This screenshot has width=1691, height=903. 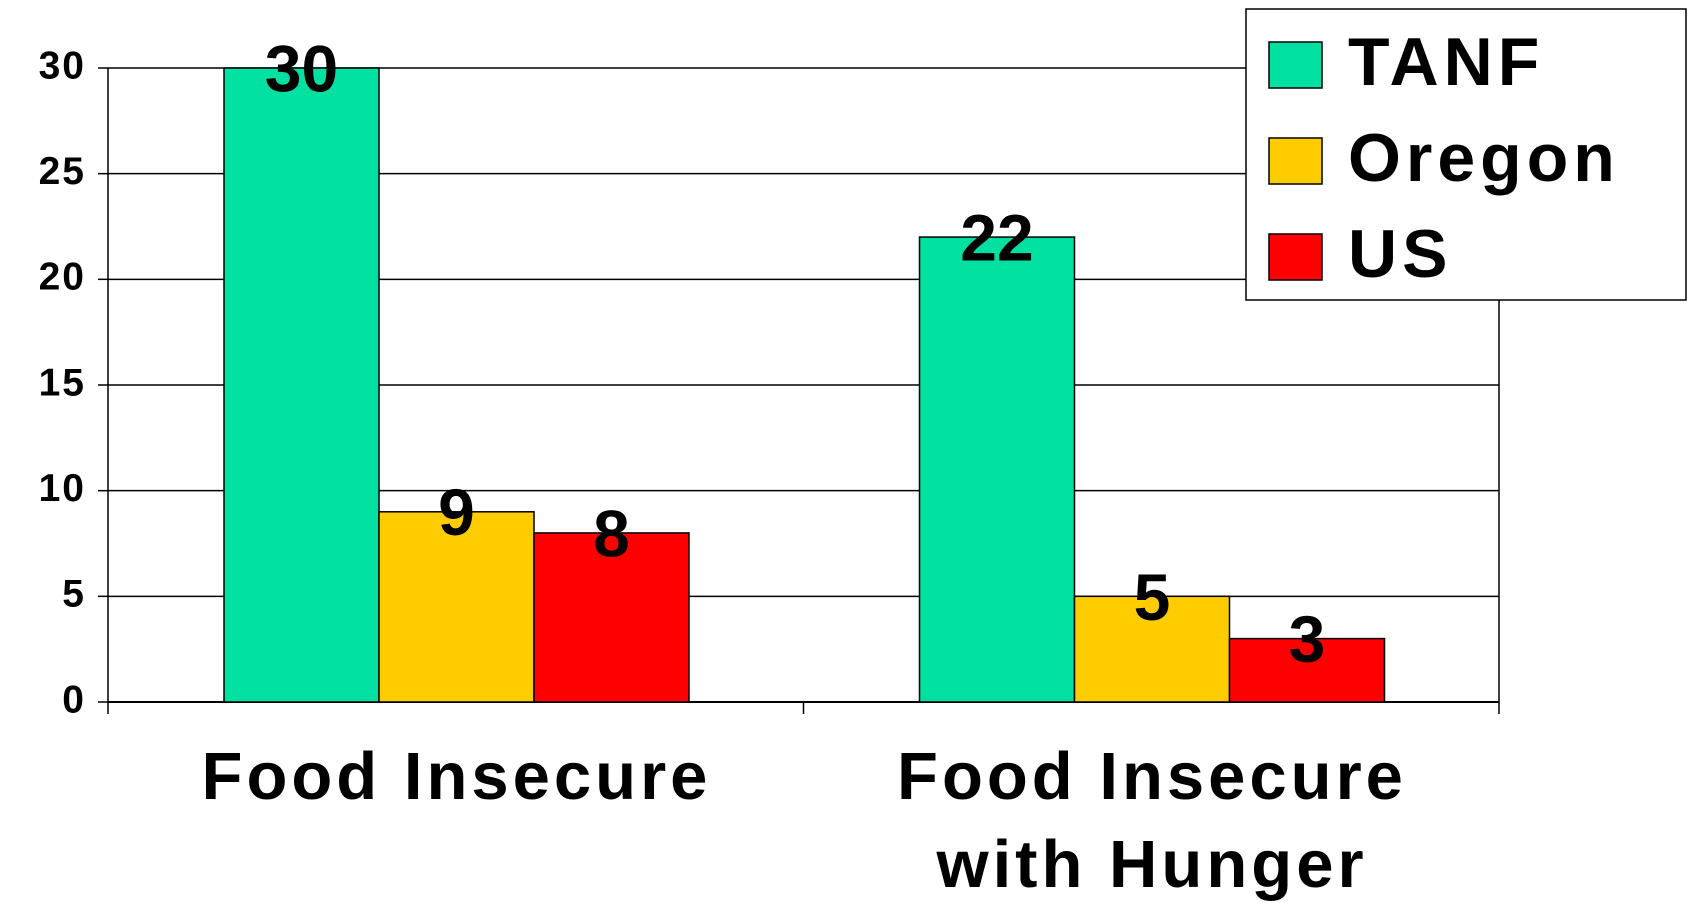 I want to click on value-label: 3, so click(x=1307, y=639).